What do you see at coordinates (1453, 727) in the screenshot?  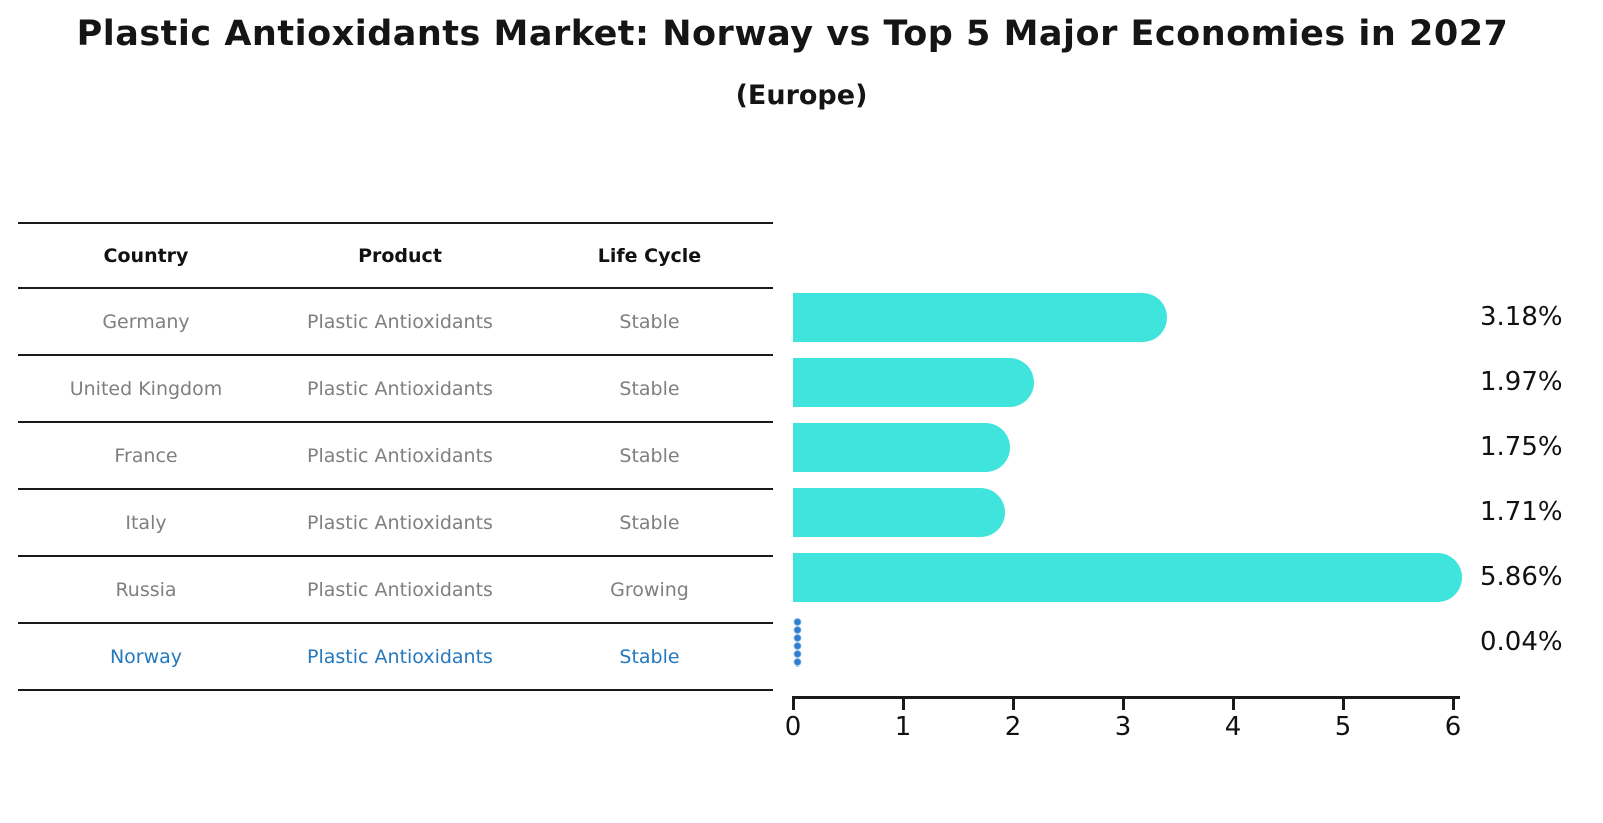 I see `x-axis-tick-label: 6` at bounding box center [1453, 727].